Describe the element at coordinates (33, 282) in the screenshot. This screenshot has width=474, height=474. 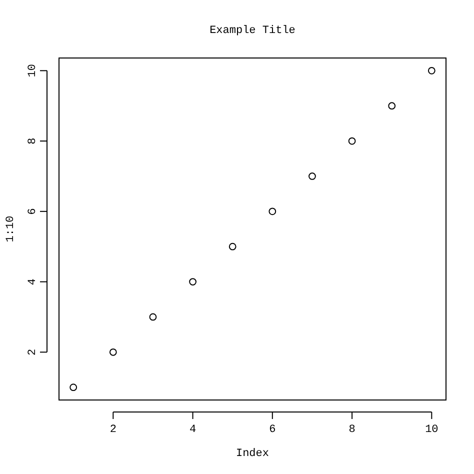
I see `y-tick-label: 4` at that location.